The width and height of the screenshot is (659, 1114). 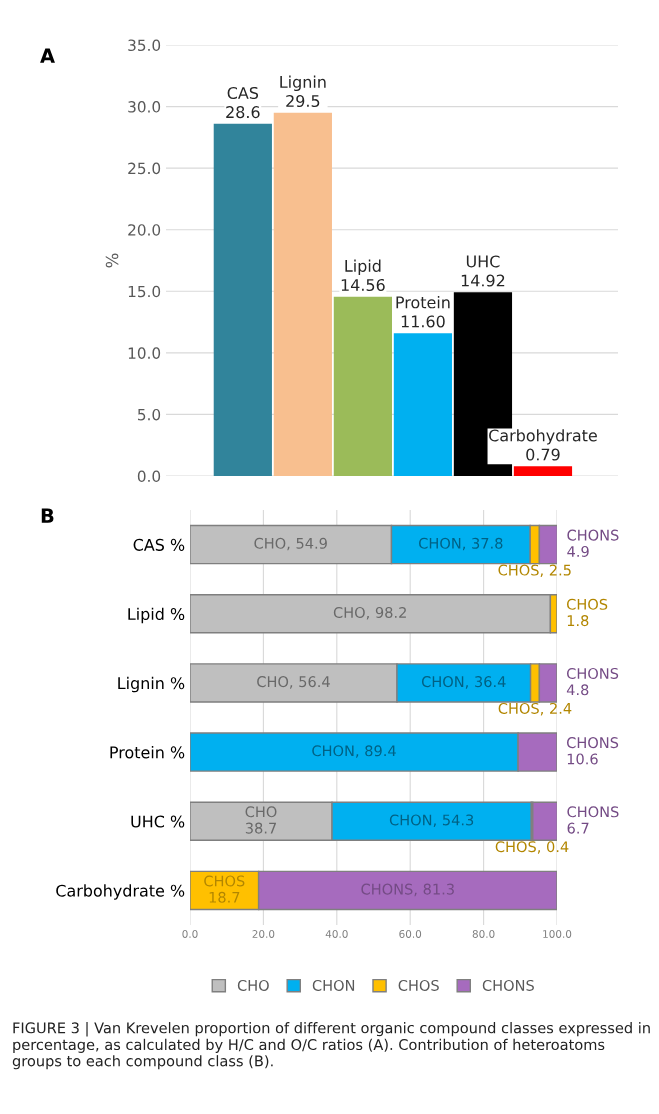 I want to click on data-label: CHONS 4.8, so click(x=592, y=681).